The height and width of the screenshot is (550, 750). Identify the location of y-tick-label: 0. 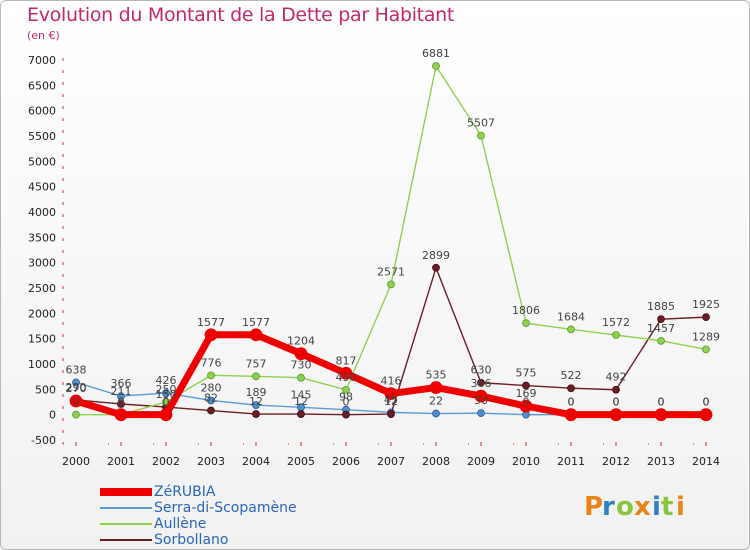
(52, 415).